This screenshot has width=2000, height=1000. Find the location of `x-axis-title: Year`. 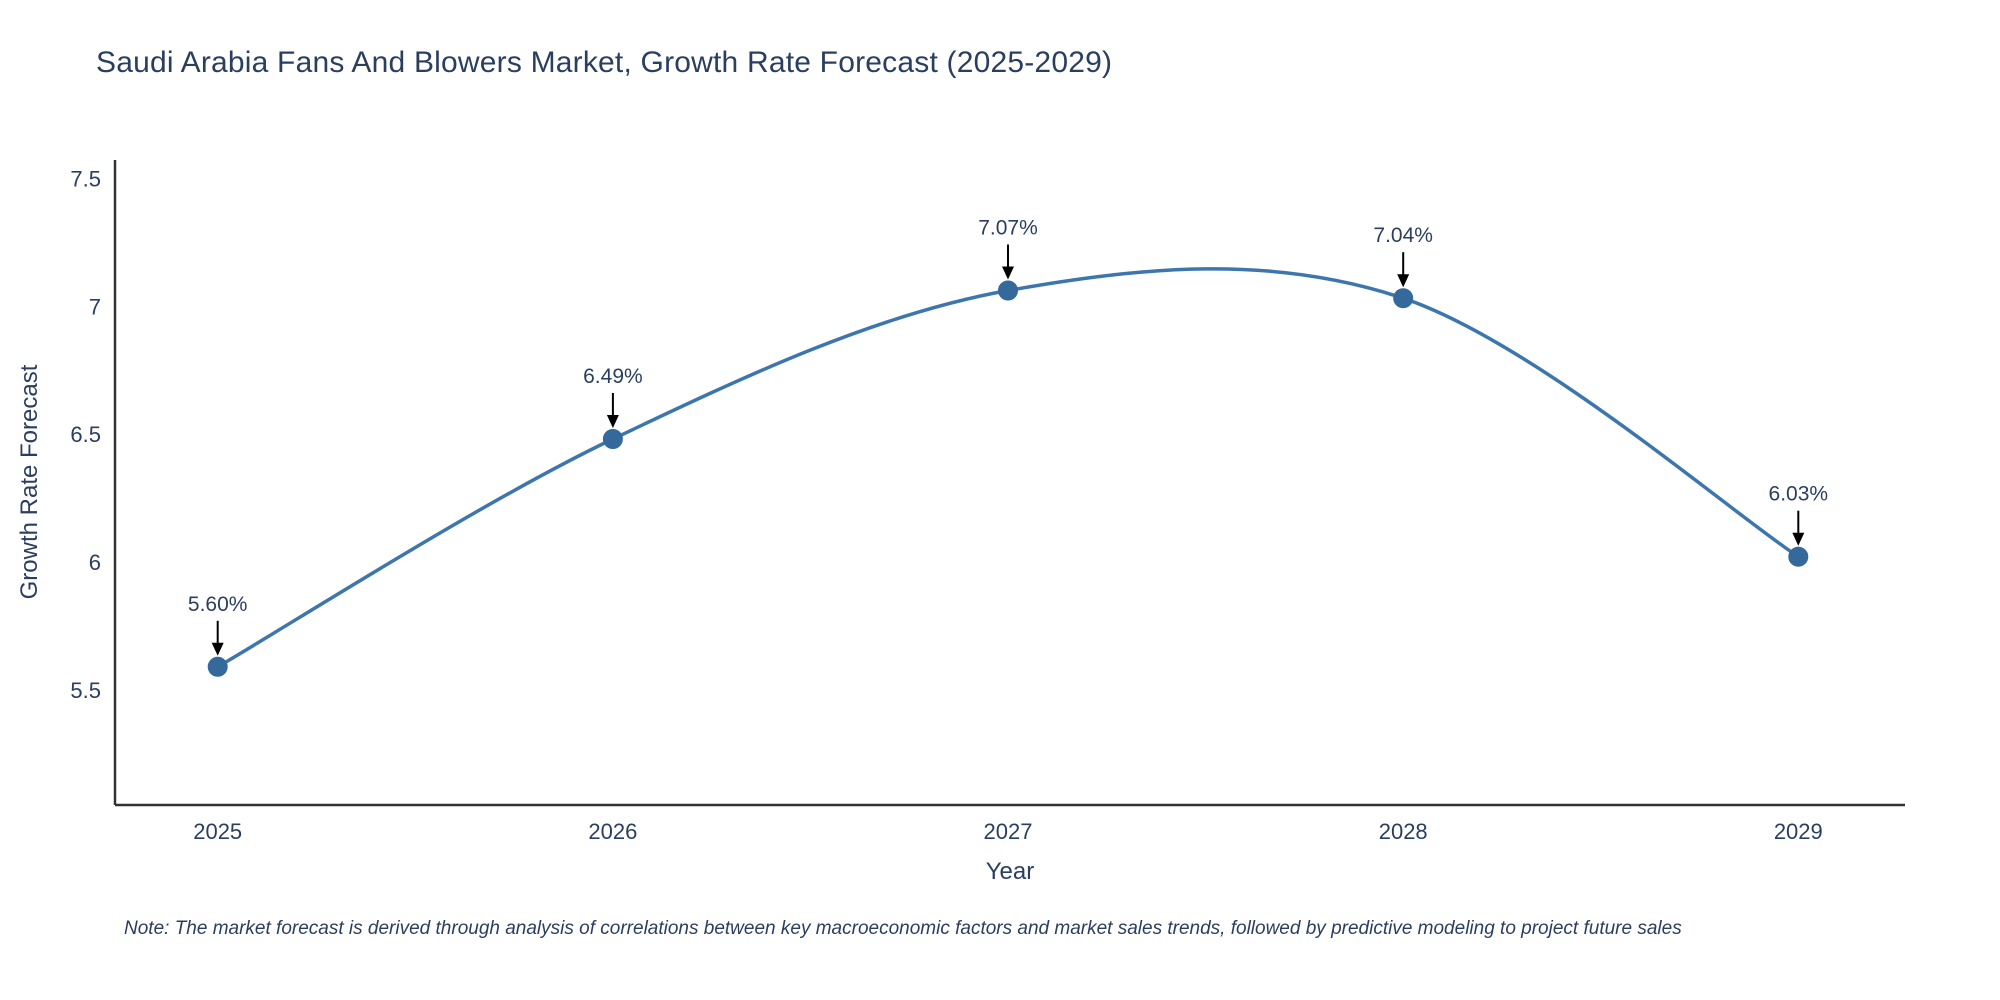

x-axis-title: Year is located at coordinates (1010, 871).